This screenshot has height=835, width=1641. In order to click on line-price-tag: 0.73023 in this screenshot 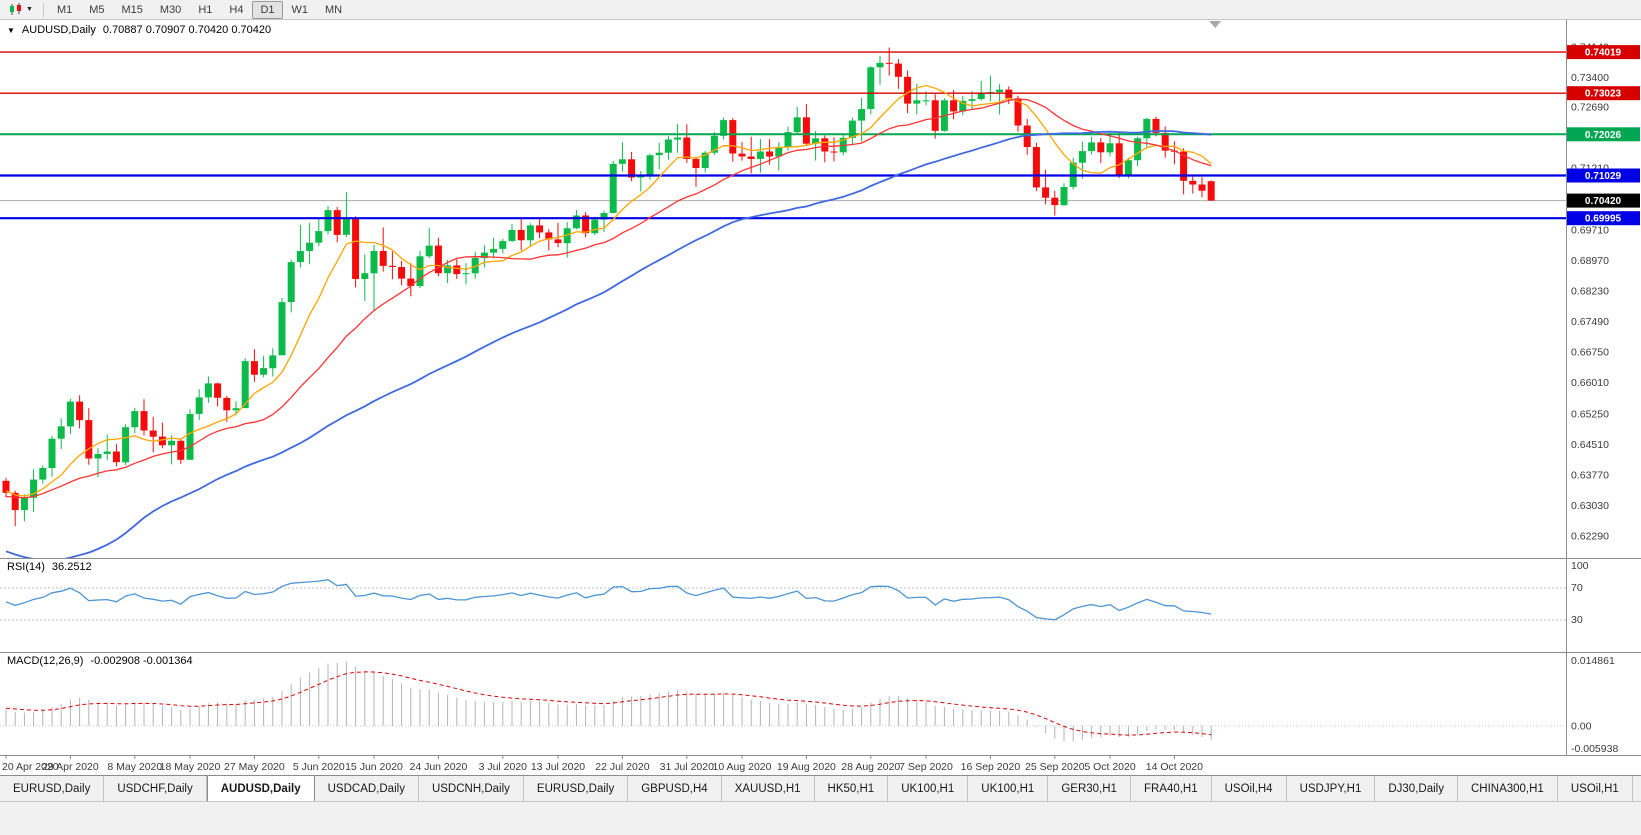, I will do `click(1603, 93)`.